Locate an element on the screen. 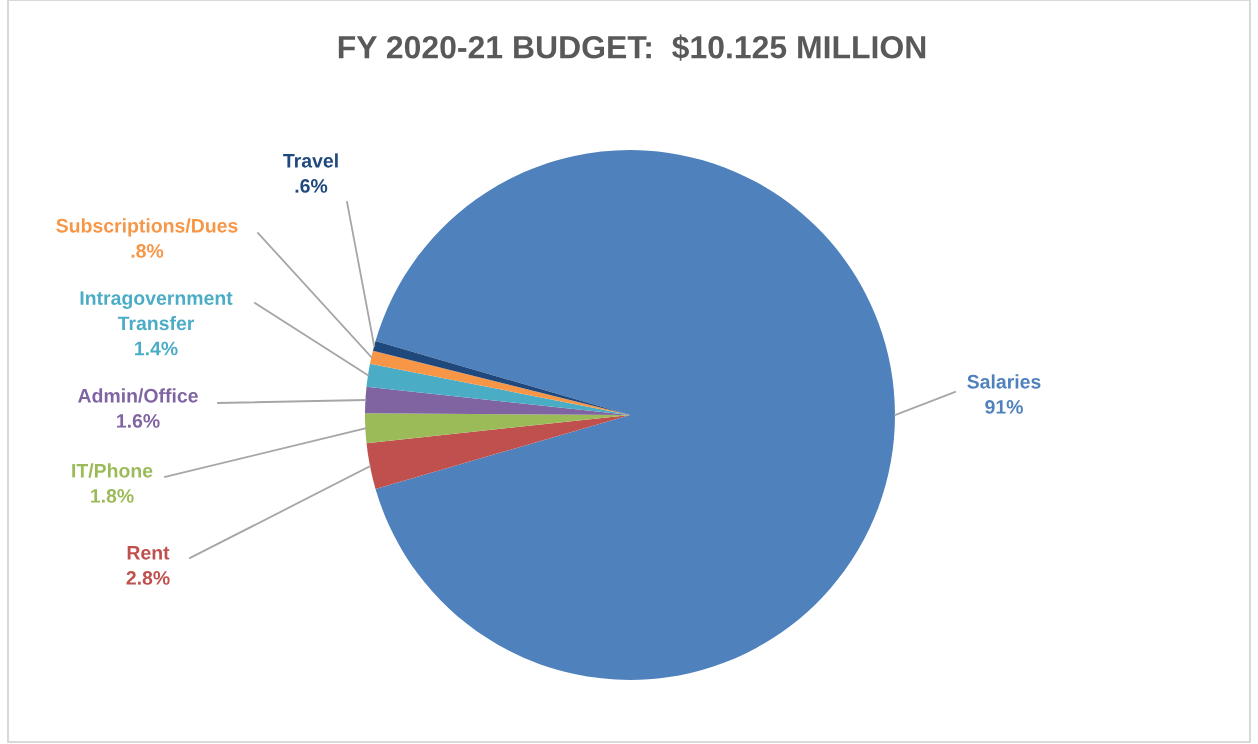 The image size is (1258, 744). slice-label: Travel is located at coordinates (310, 160).